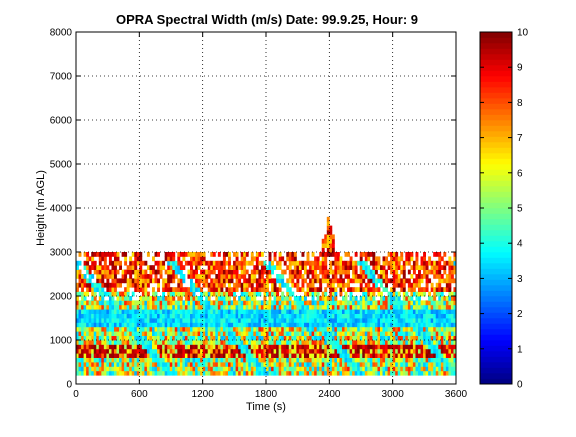 The image size is (576, 437). What do you see at coordinates (266, 407) in the screenshot?
I see `x-axis-label: Time (s)` at bounding box center [266, 407].